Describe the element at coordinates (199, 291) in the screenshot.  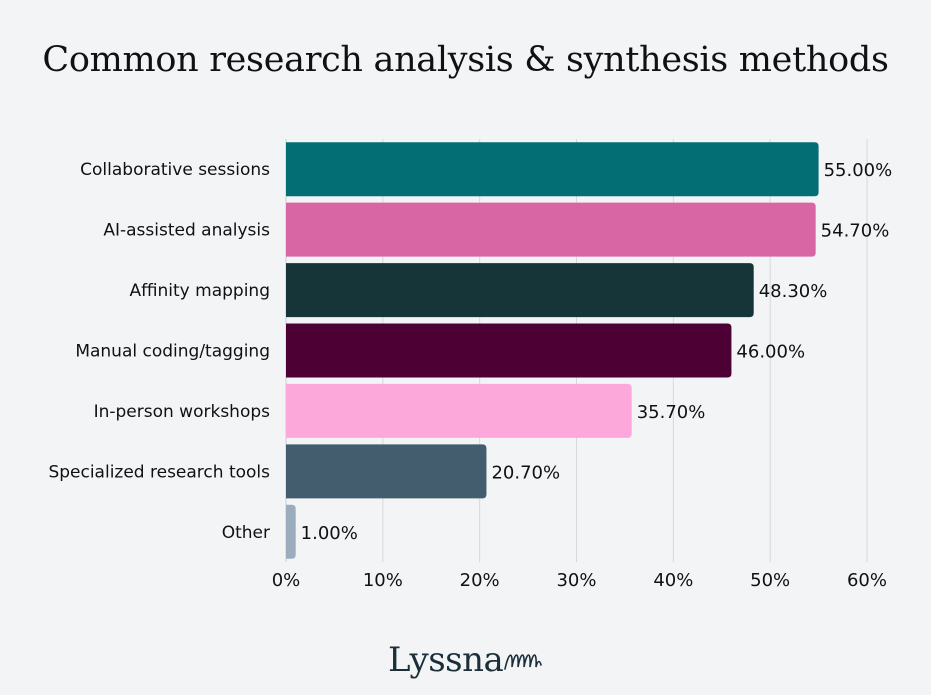
I see `category-label: Affinity mapping` at that location.